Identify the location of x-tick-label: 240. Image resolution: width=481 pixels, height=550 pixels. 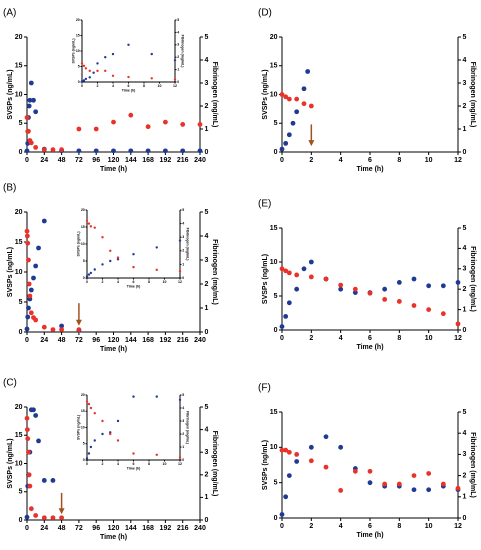
(200, 340).